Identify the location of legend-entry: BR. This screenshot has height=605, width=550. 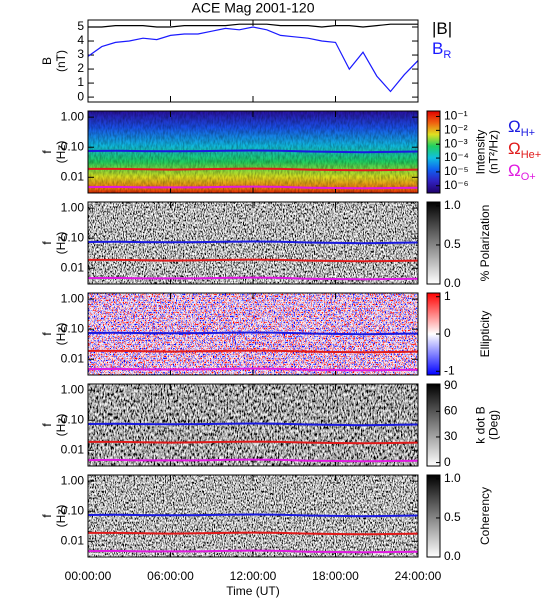
(441, 49).